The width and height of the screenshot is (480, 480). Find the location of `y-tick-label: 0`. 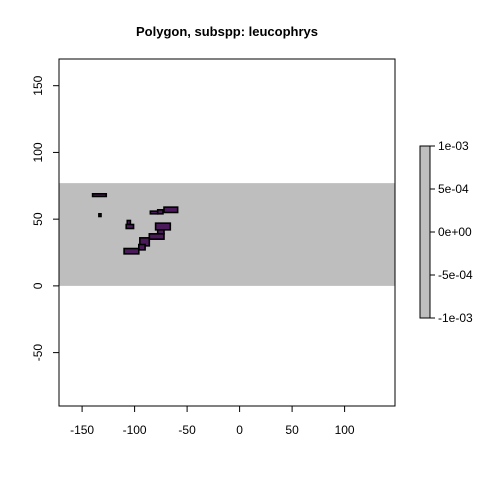

y-tick-label: 0 is located at coordinates (38, 285).